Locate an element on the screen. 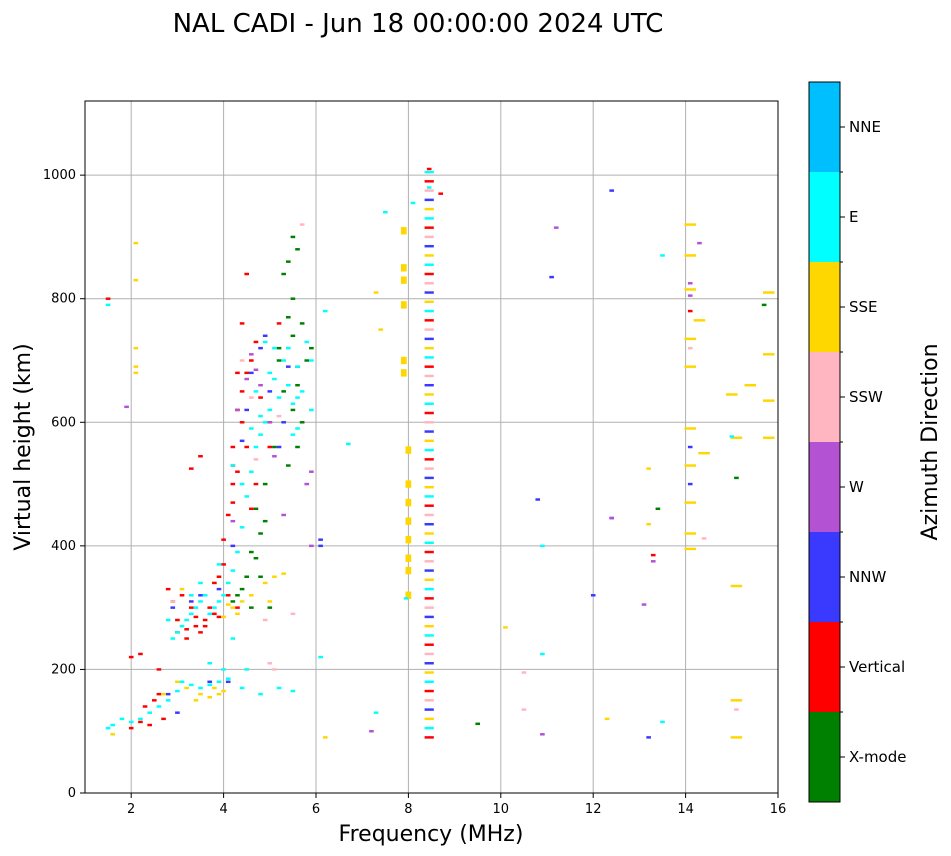  colorbar-label-nne: NNE is located at coordinates (865, 127).